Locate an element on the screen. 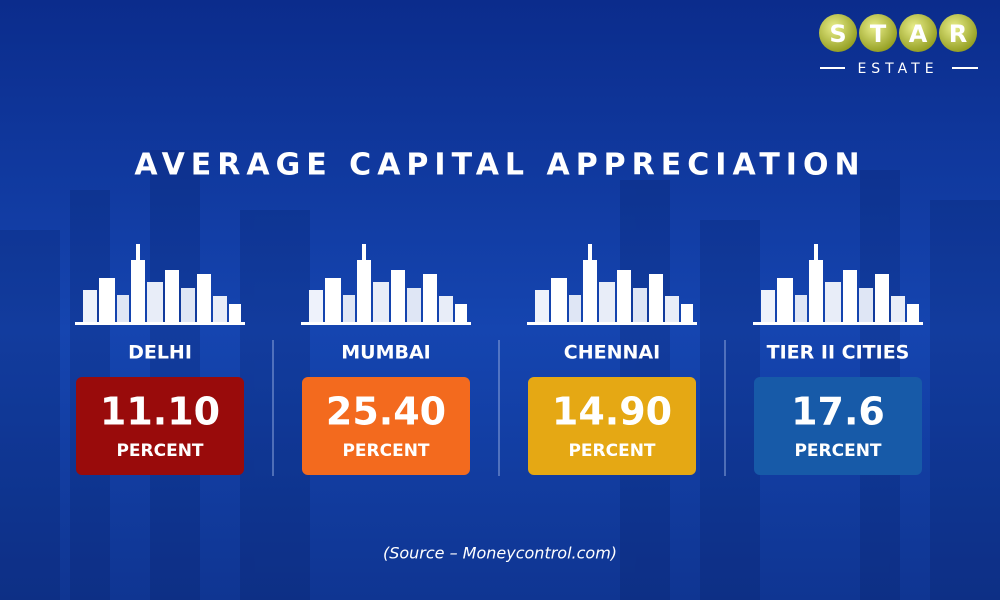 Image resolution: width=1000 pixels, height=600 pixels. logo-letter: S is located at coordinates (837, 34).